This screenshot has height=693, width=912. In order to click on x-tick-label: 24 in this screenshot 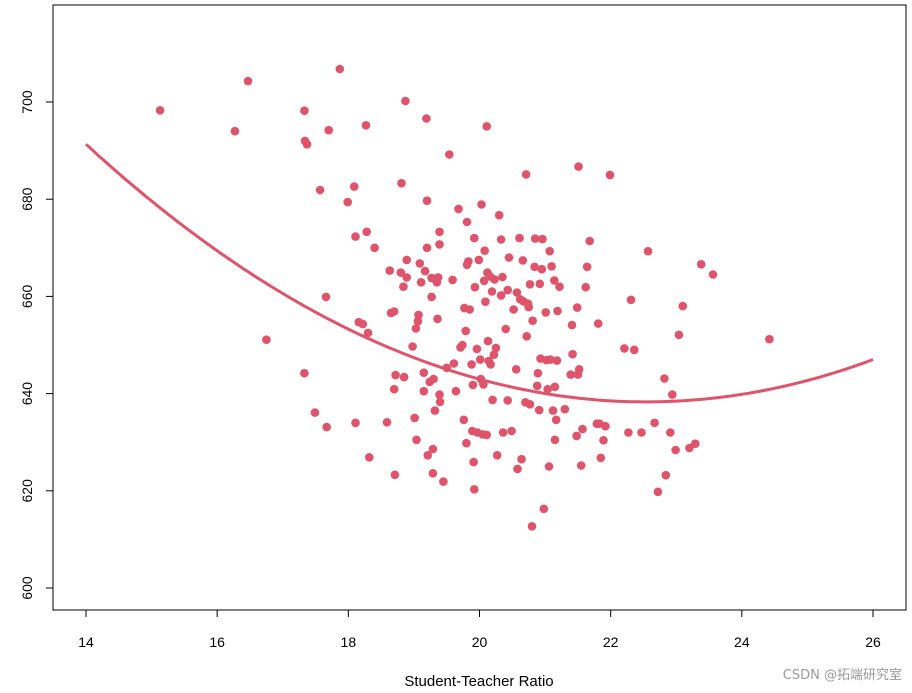, I will do `click(742, 642)`.